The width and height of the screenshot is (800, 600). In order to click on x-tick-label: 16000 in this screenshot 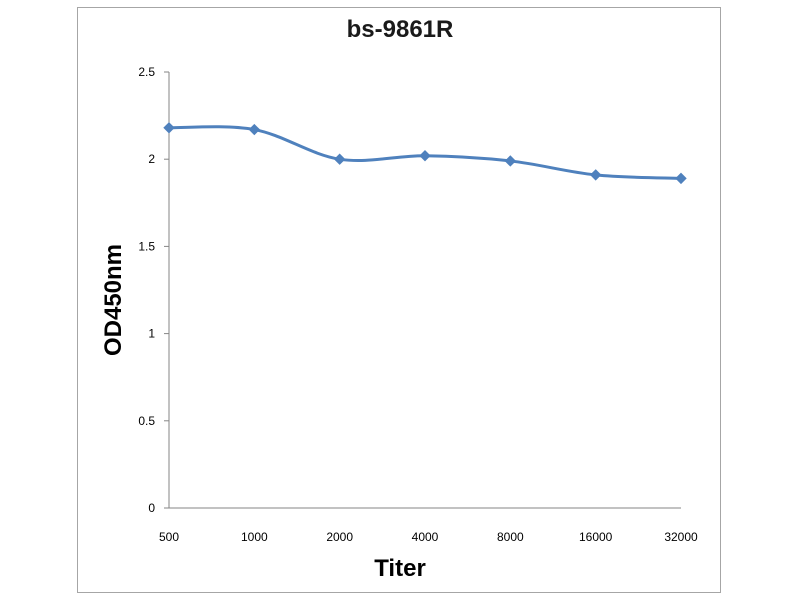, I will do `click(596, 537)`.